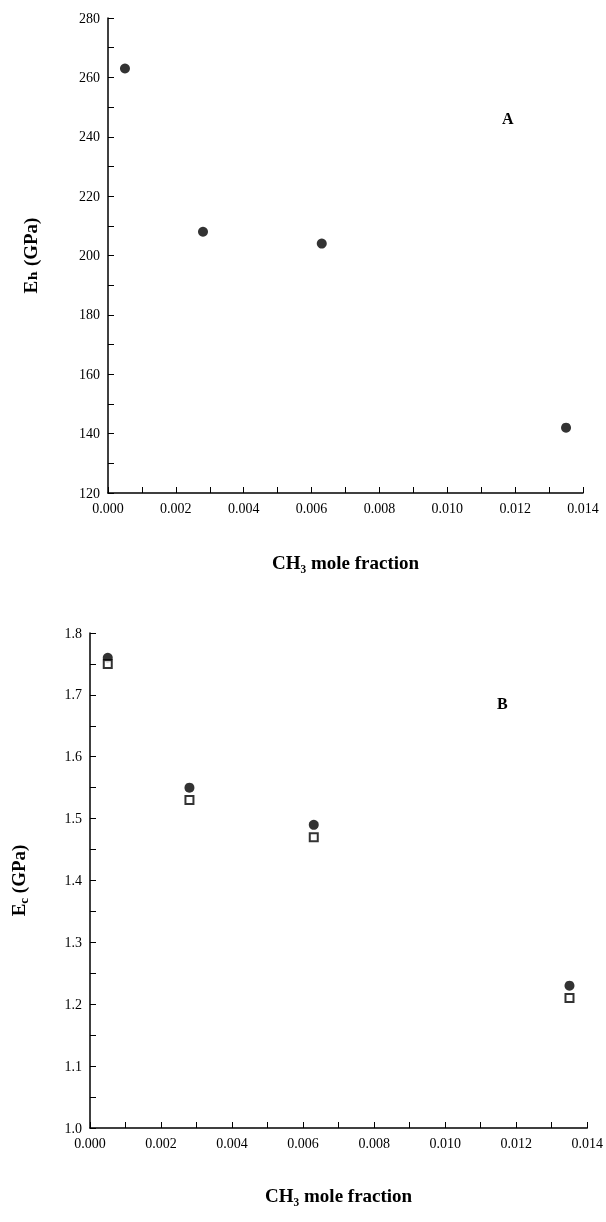  What do you see at coordinates (73, 942) in the screenshot?
I see `y-tick-label: 1.3` at bounding box center [73, 942].